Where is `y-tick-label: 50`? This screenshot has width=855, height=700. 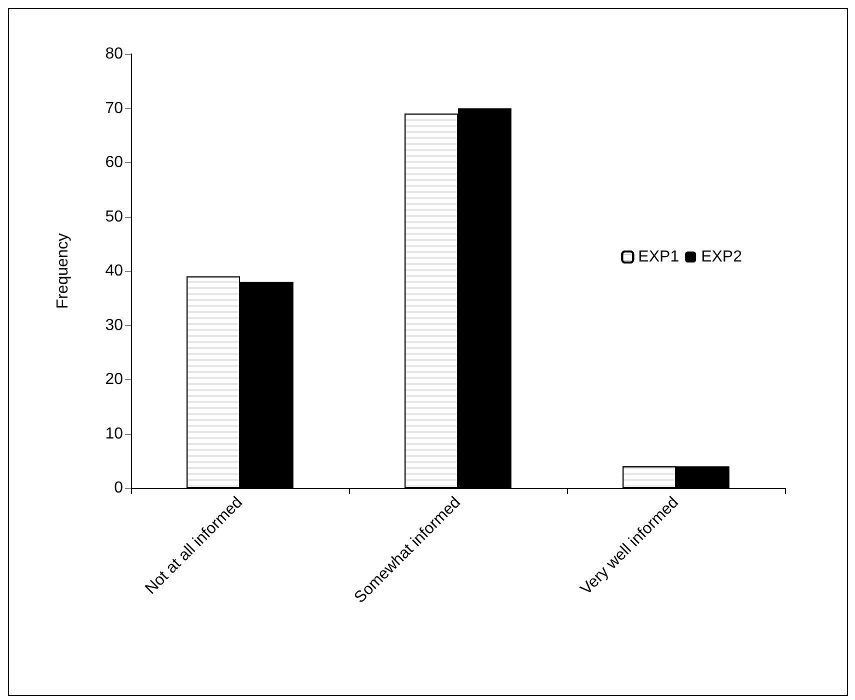 y-tick-label: 50 is located at coordinates (114, 217).